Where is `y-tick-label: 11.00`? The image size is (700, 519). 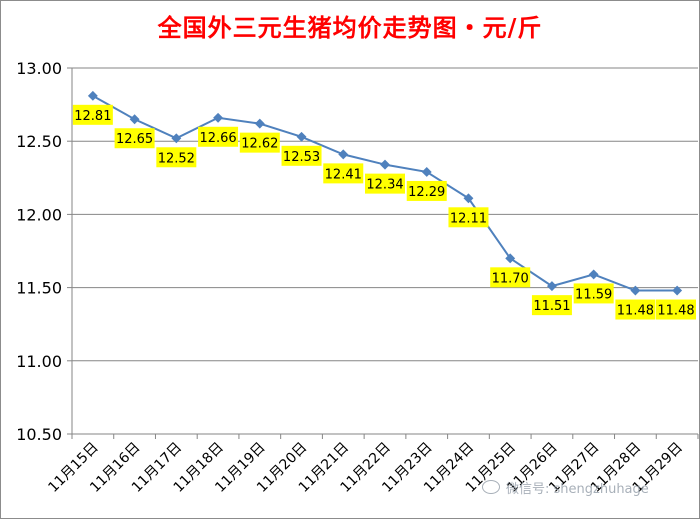 y-tick-label: 11.00 is located at coordinates (39, 361).